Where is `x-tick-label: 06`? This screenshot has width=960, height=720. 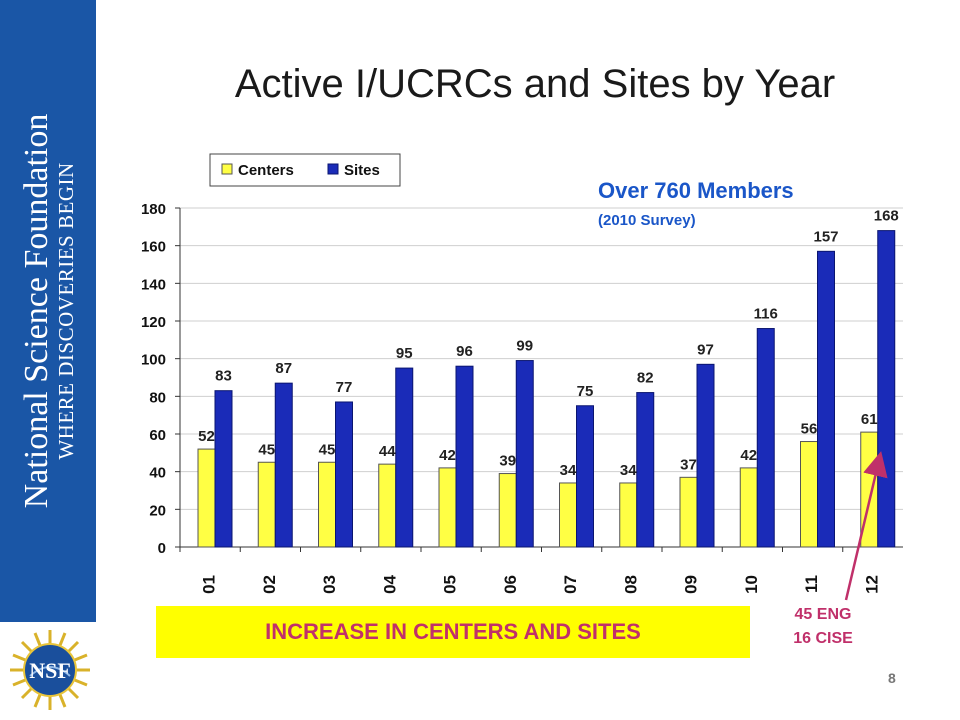 x-tick-label: 06 is located at coordinates (510, 584).